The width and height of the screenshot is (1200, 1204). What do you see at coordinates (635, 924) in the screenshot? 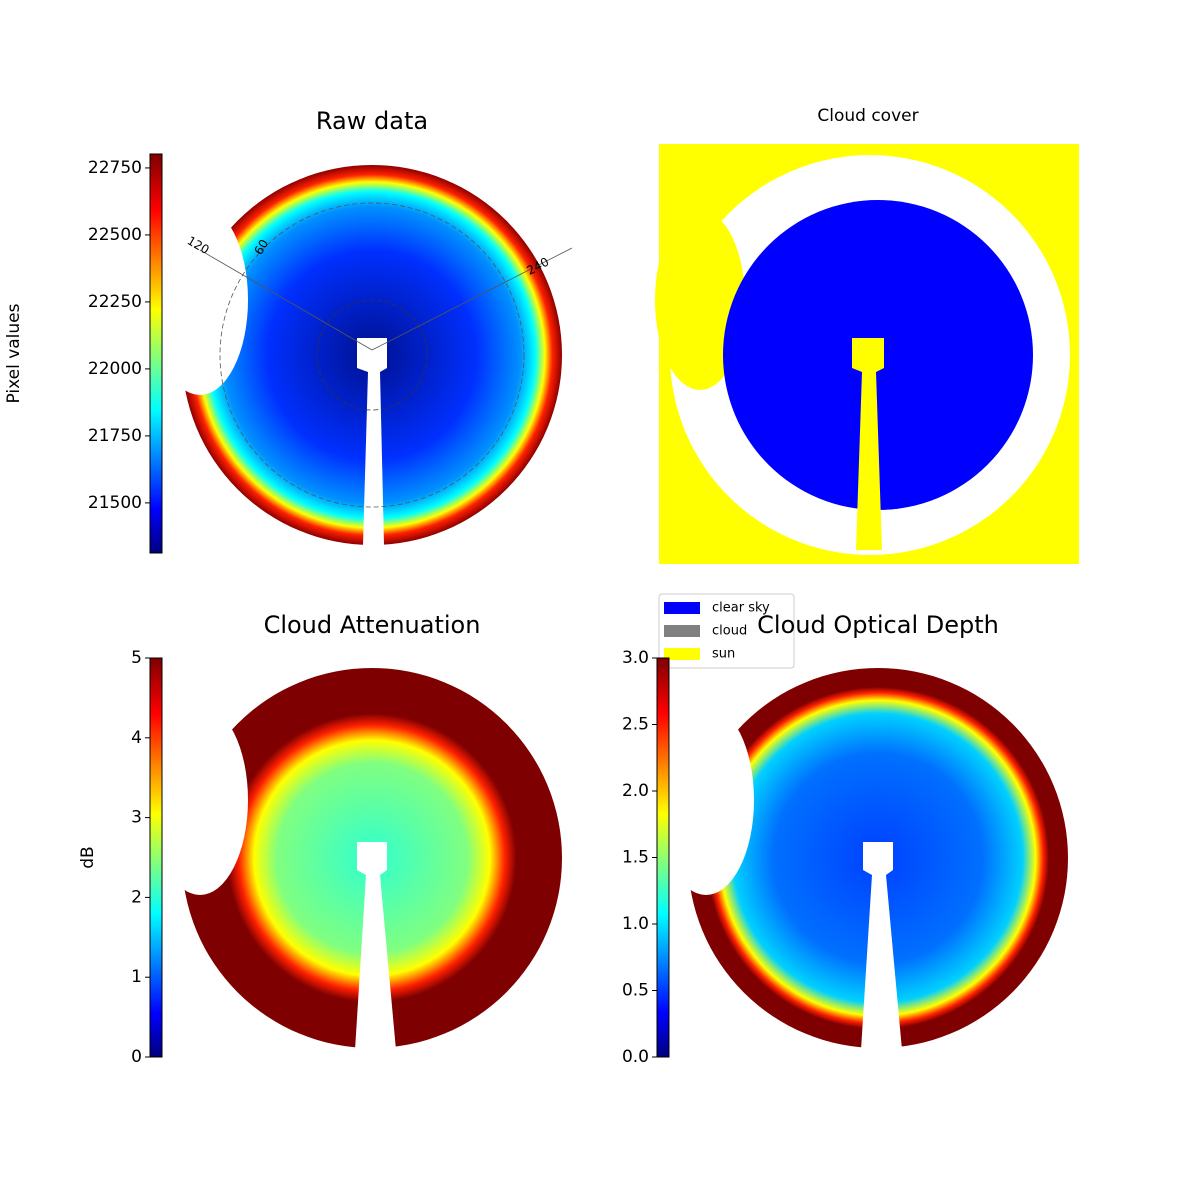
I see `colorbar-tick-label: 1.0` at bounding box center [635, 924].